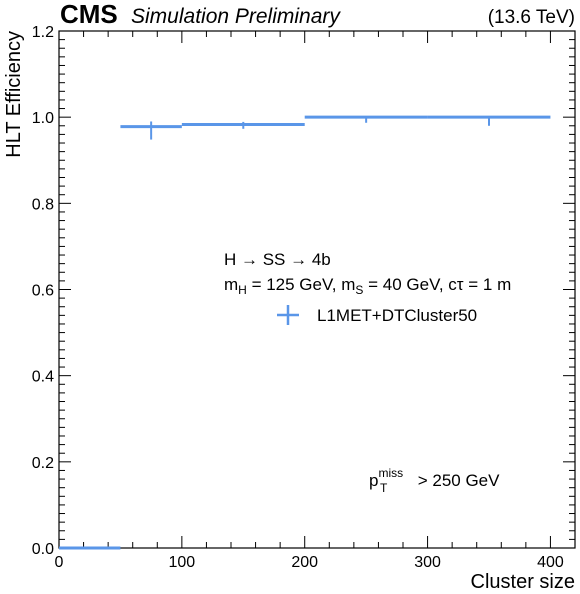 The image size is (580, 594). Describe the element at coordinates (531, 17) in the screenshot. I see `energy-label: (13.6 TeV)` at that location.